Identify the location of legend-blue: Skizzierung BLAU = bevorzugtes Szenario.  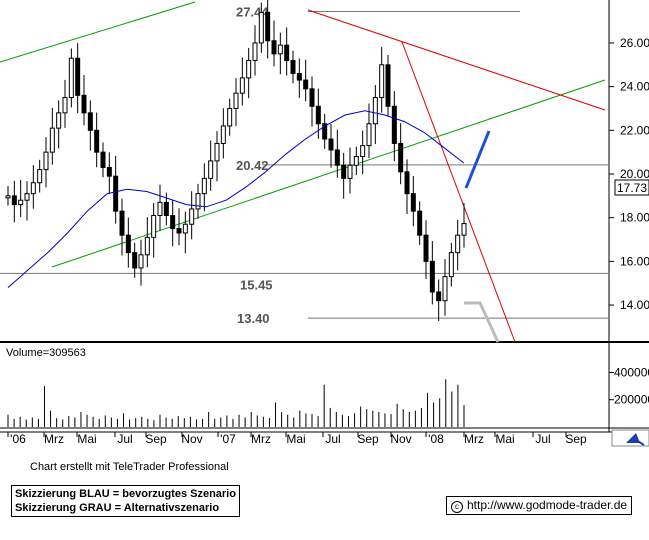
(125, 494).